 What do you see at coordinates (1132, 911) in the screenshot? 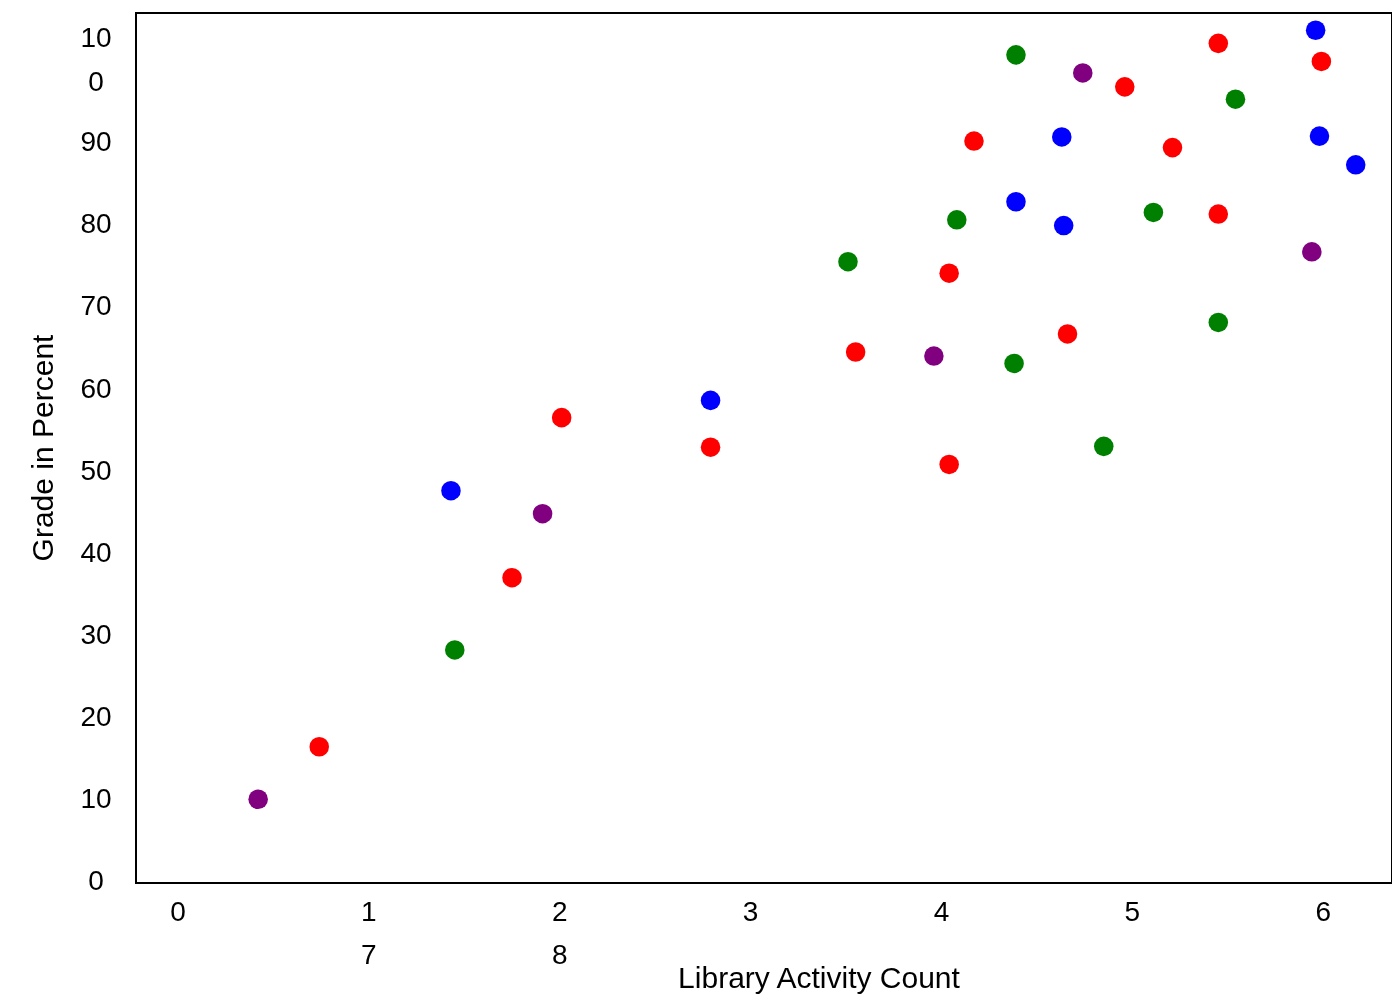
I see `x-tick-label: 5` at bounding box center [1132, 911].